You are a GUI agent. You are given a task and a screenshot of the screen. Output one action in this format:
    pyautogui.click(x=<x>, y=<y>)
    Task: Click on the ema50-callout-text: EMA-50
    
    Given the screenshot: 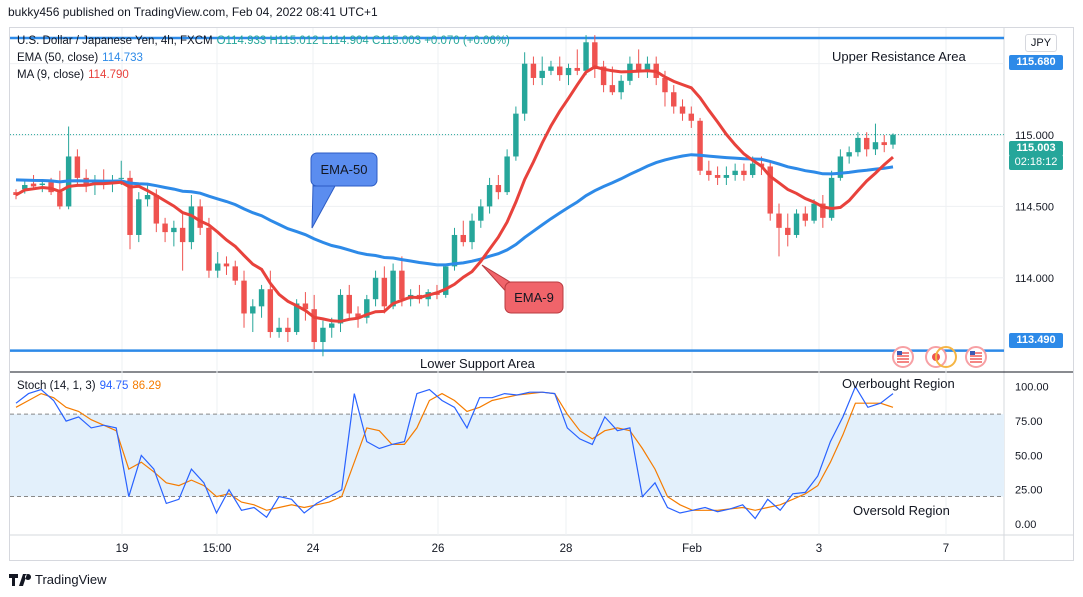 What is the action you would take?
    pyautogui.click(x=344, y=169)
    